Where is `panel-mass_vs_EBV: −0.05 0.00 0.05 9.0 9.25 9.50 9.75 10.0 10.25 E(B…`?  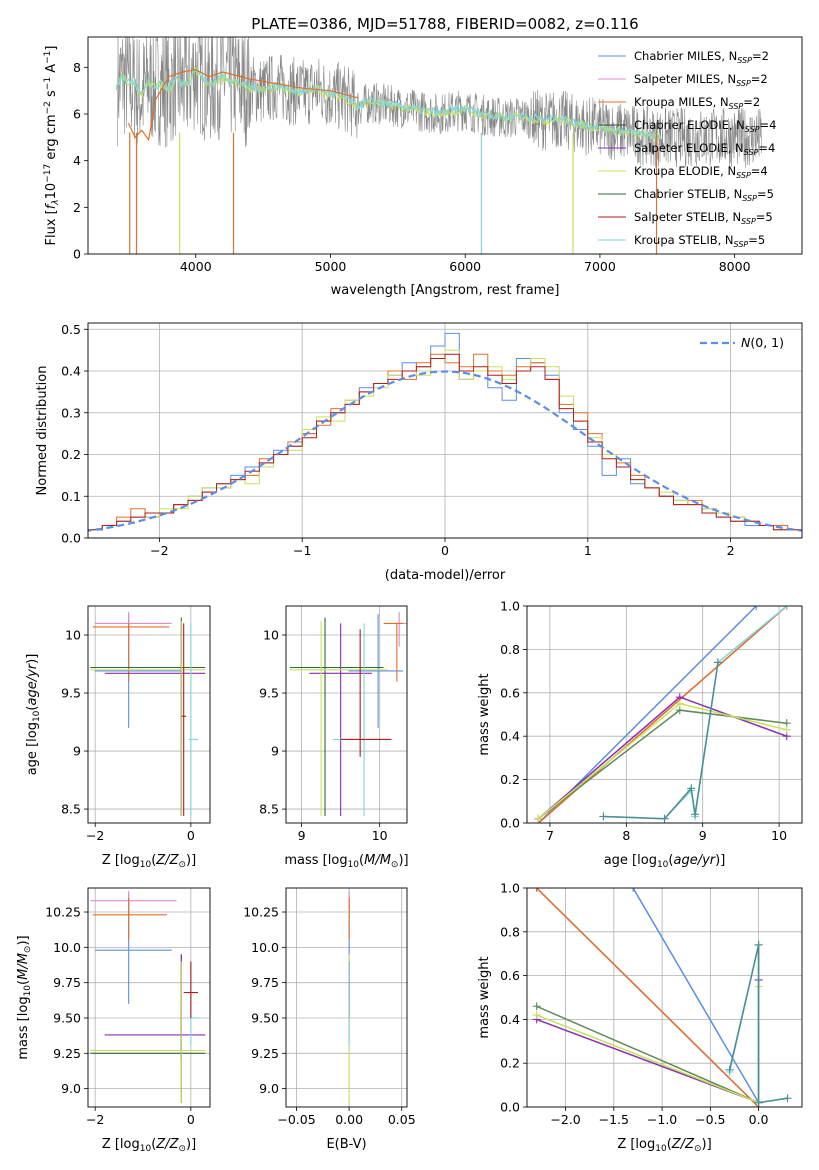
panel-mass_vs_EBV: −0.05 0.00 0.05 9.0 9.25 9.50 9.75 10.0 10.25 E(B… is located at coordinates (329, 1019).